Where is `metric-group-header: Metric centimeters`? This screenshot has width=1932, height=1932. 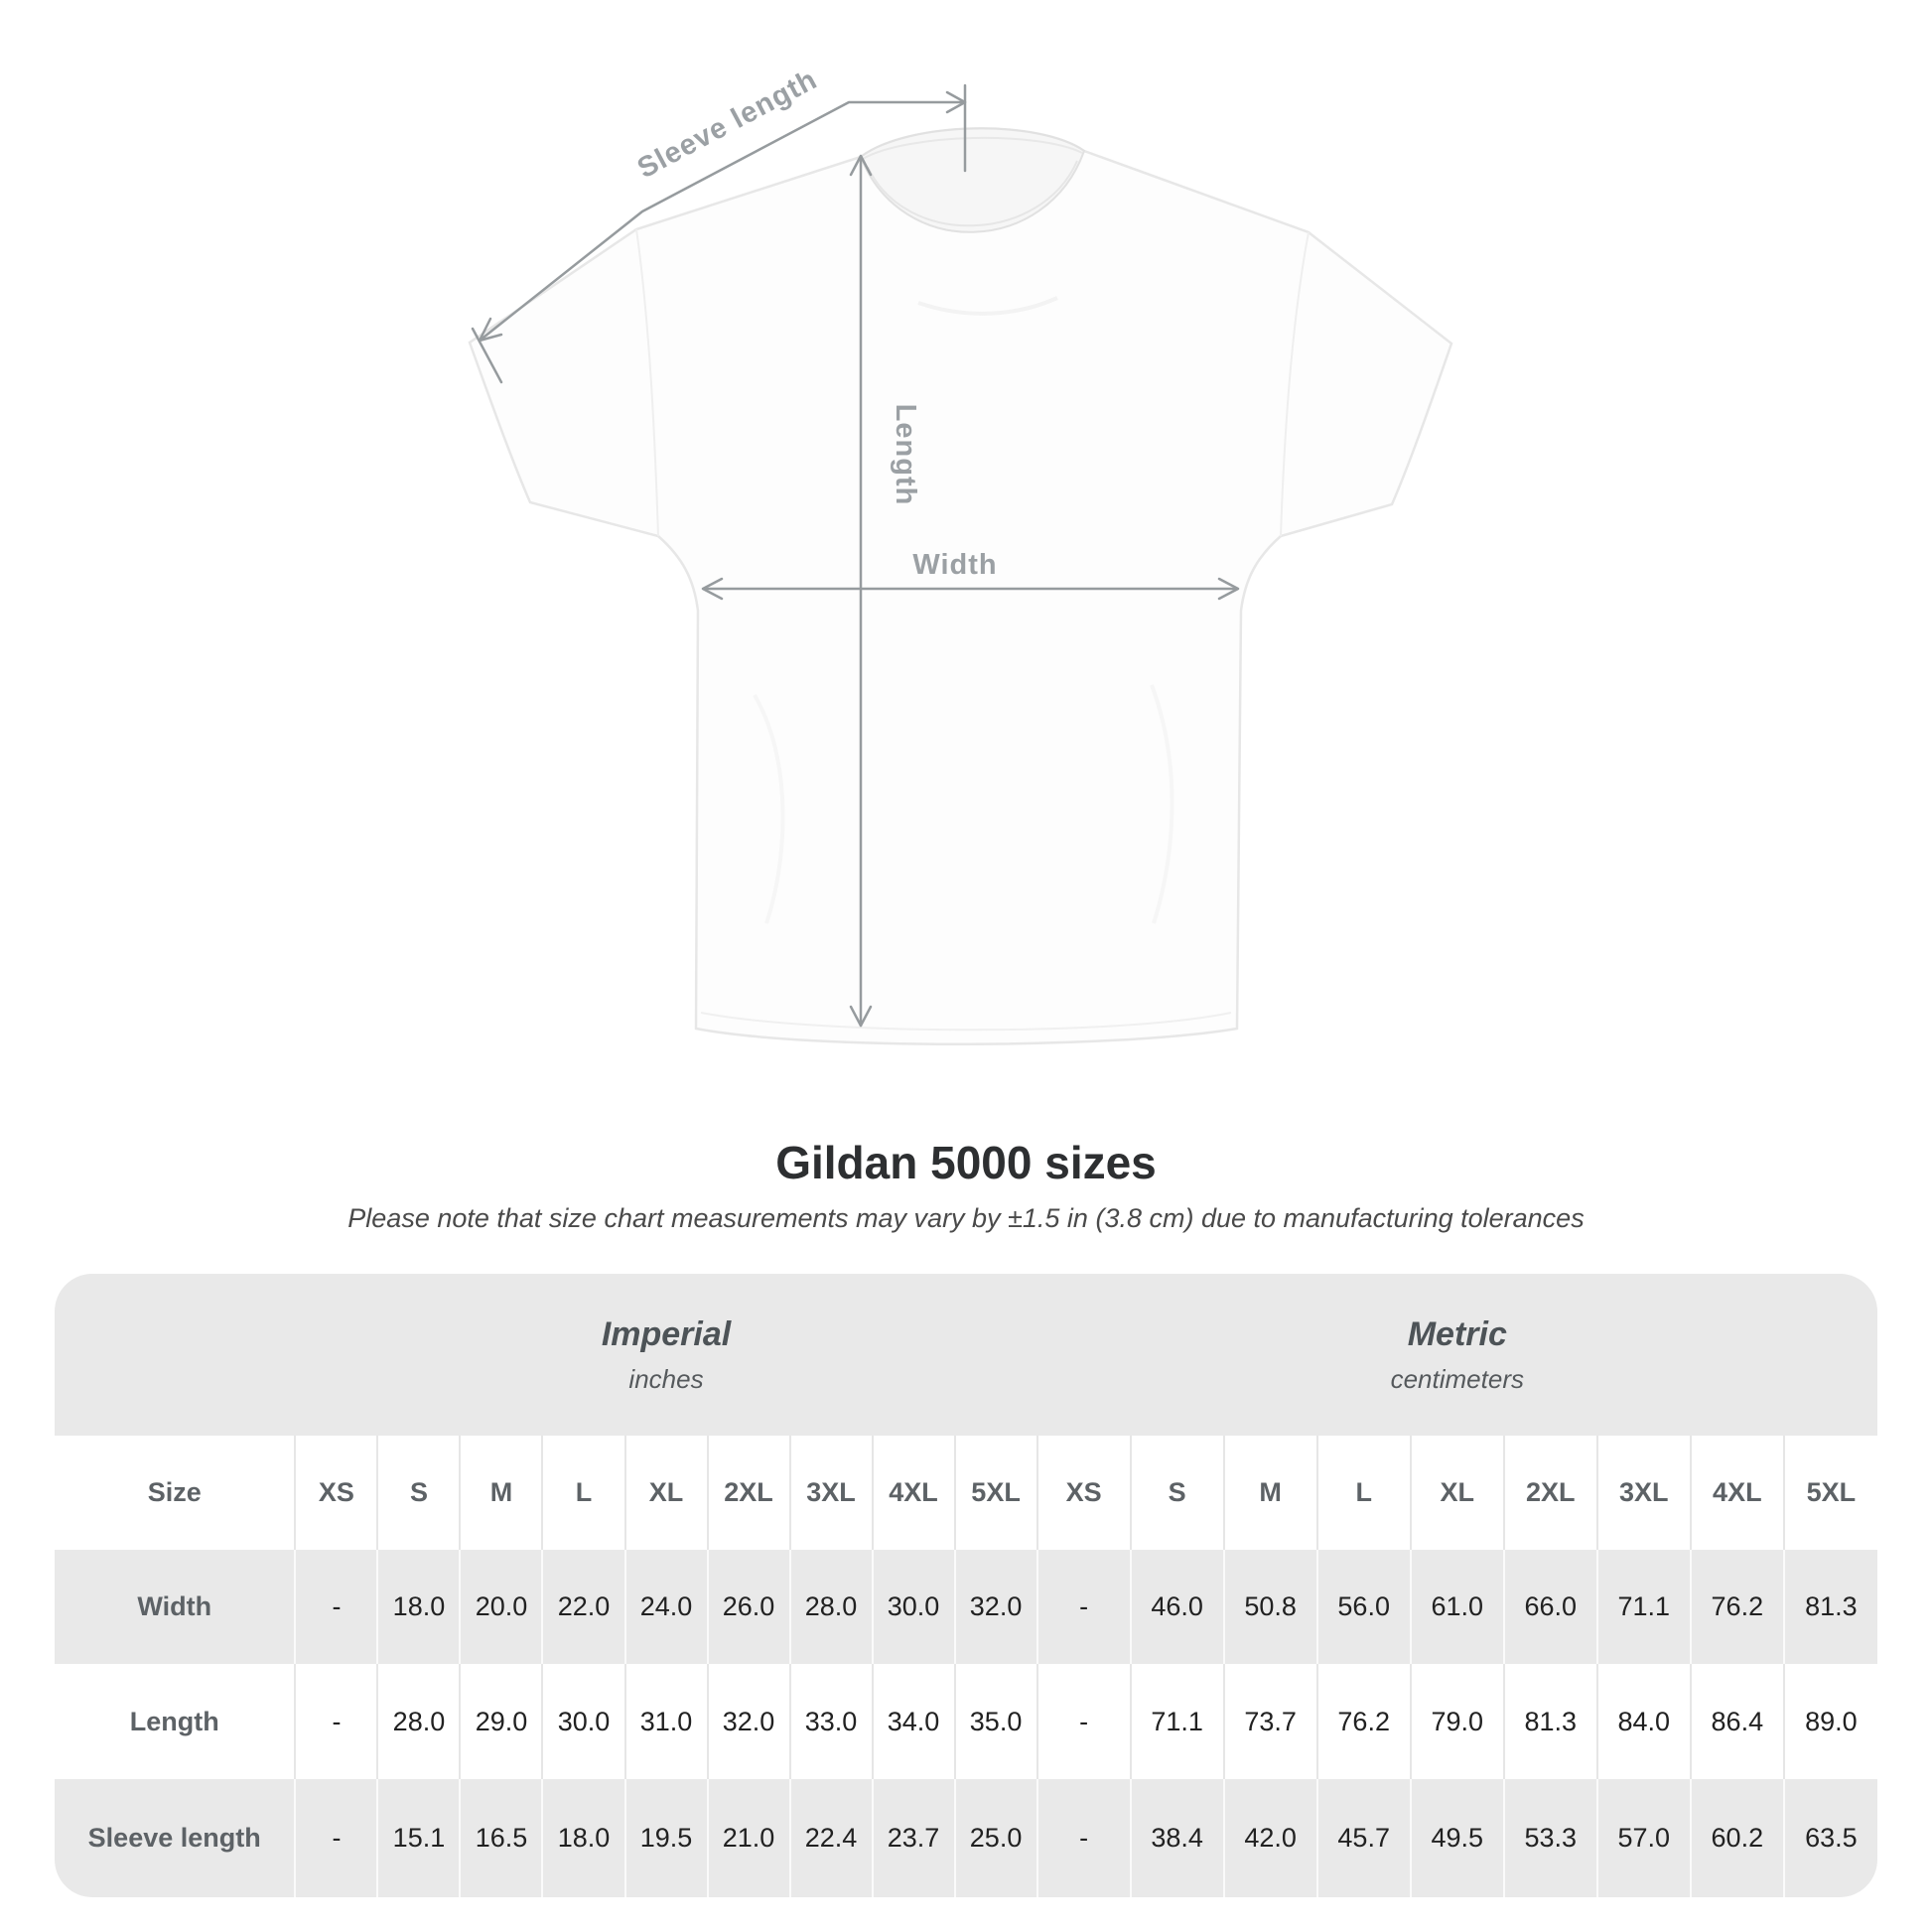 metric-group-header: Metric centimeters is located at coordinates (1456, 1355).